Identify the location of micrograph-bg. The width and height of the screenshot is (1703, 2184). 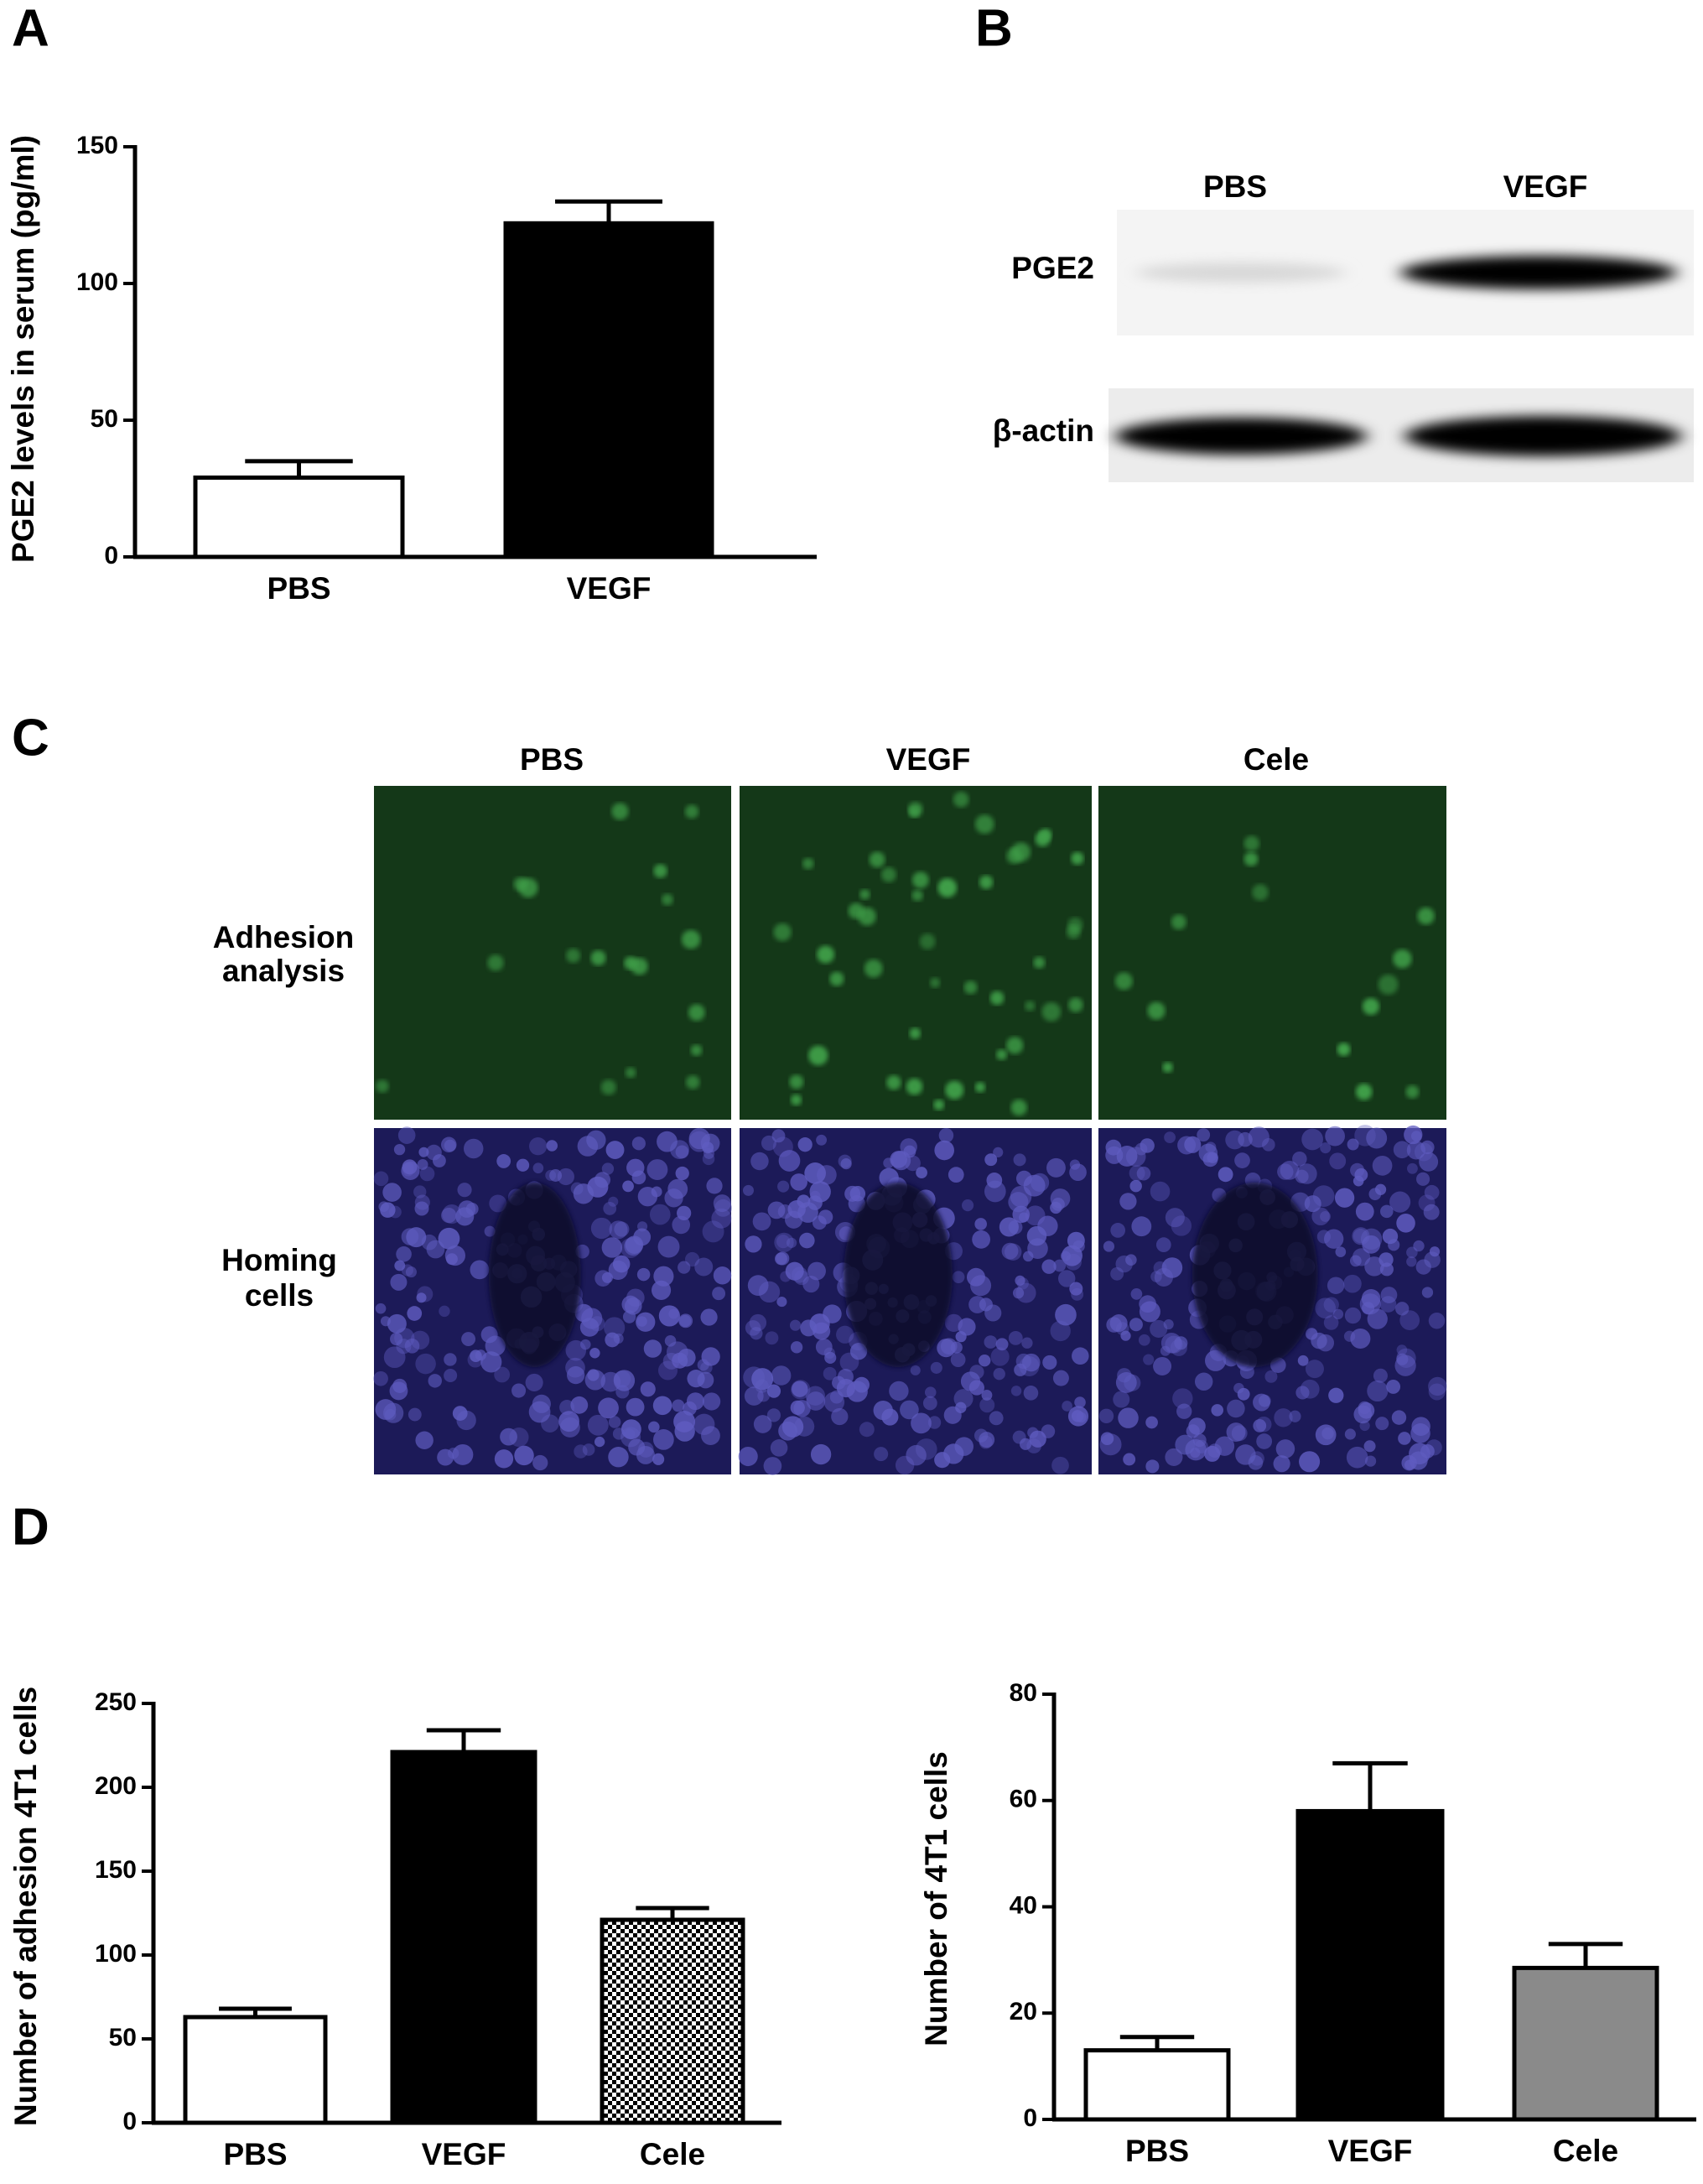
(1272, 953).